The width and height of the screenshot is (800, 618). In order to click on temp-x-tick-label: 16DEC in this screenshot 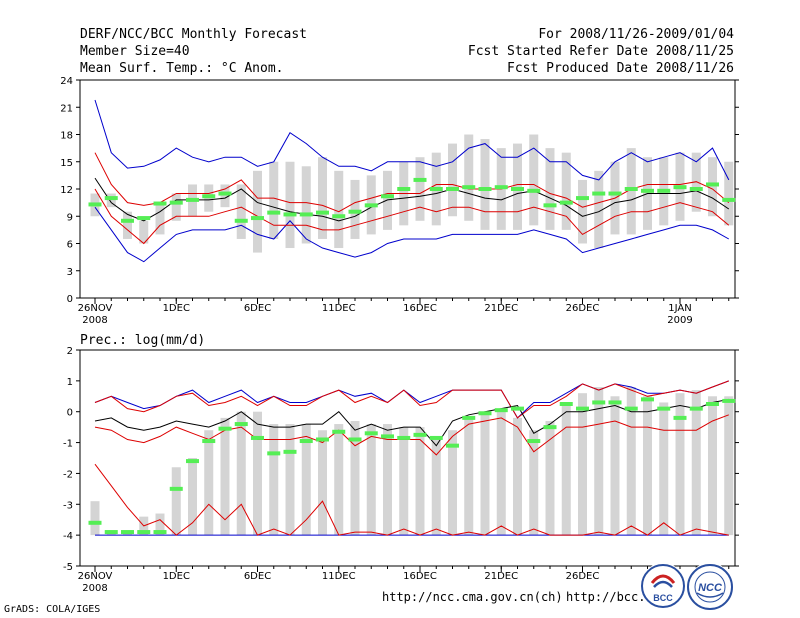, I will do `click(420, 308)`.